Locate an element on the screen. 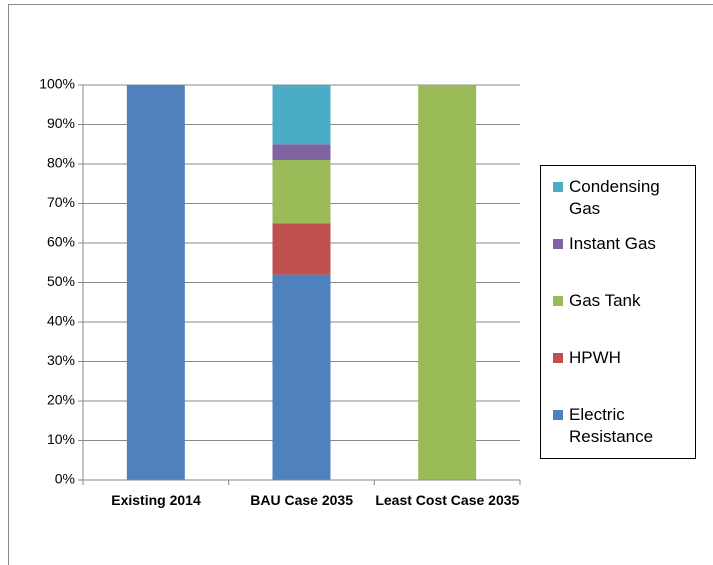  y-tick-label: 10% is located at coordinates (61, 439).